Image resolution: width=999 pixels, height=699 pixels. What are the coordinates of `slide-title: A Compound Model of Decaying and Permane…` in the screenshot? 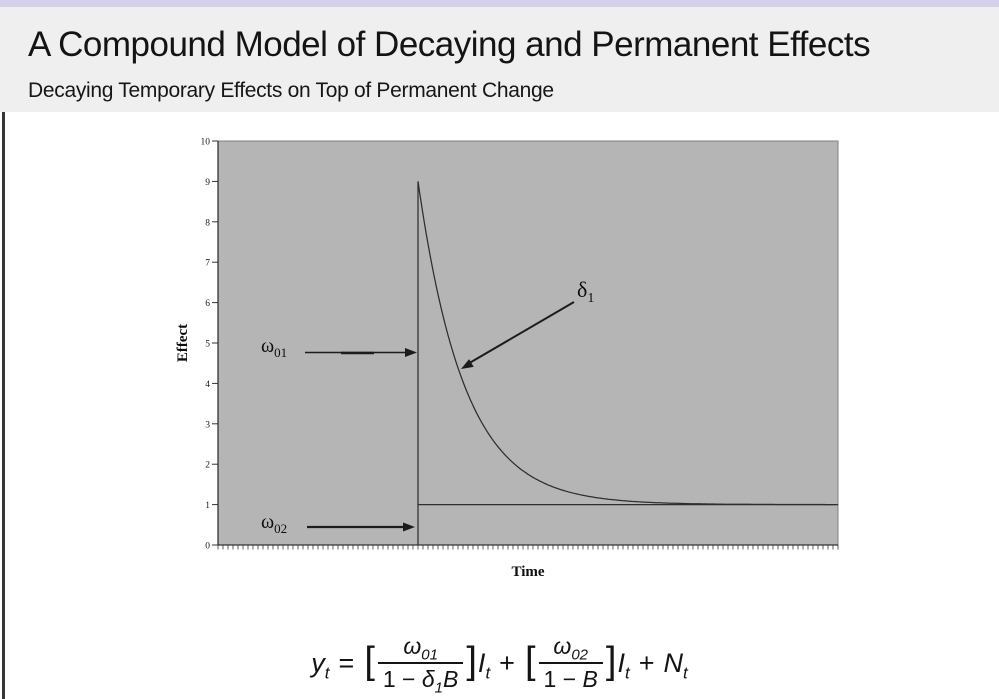 It's located at (449, 44).